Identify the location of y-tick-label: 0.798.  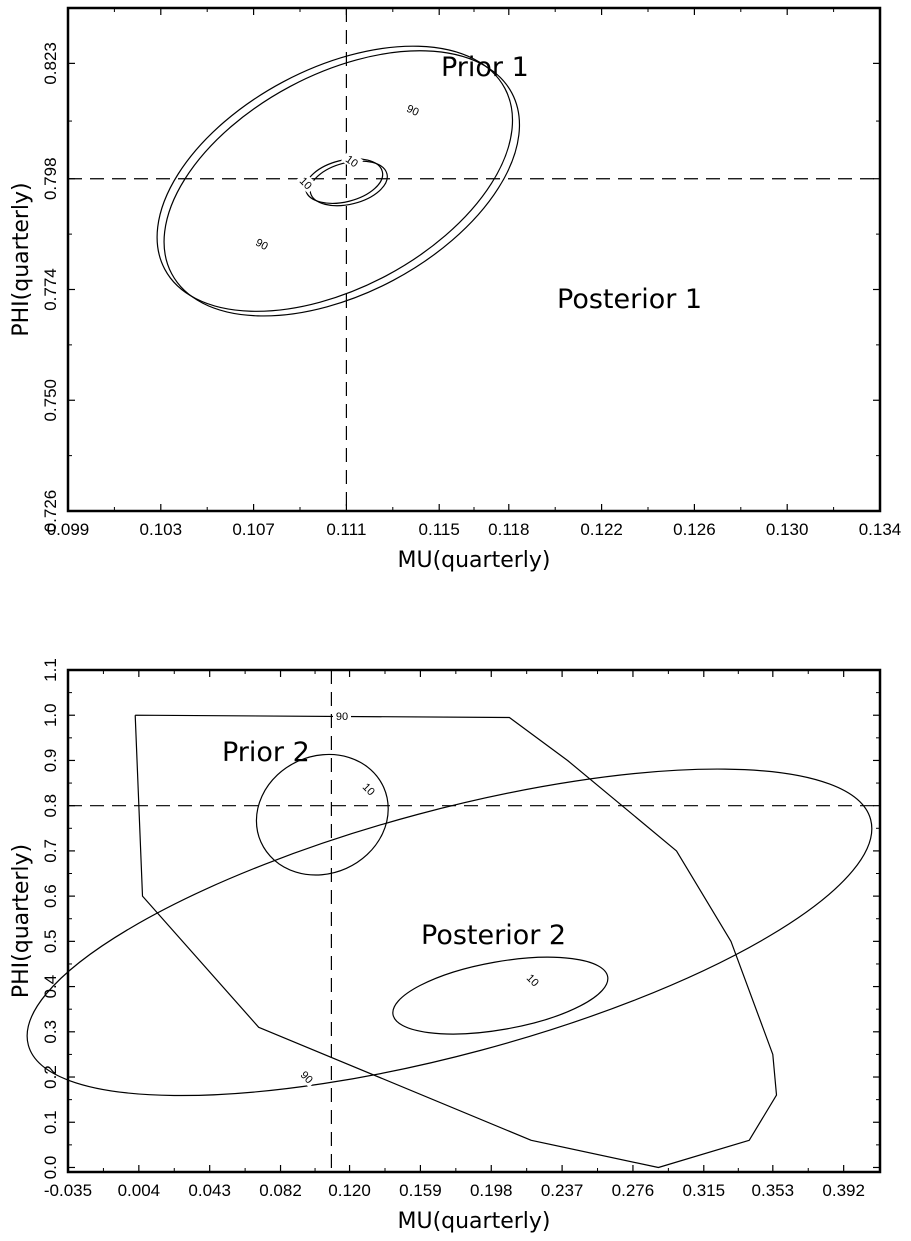
(50, 178).